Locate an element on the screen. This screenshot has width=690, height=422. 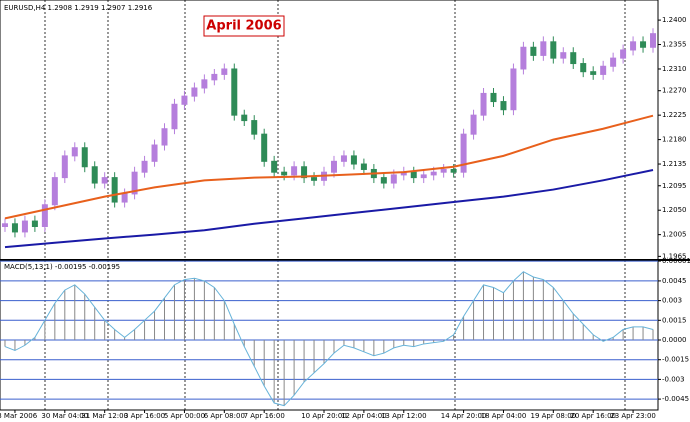
macd-title: MACD(5,13,1) -0.00195 -0.00195 is located at coordinates (62, 267).